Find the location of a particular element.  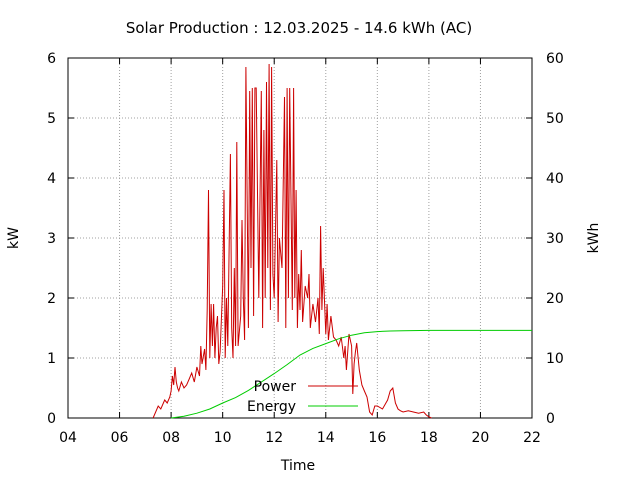

x-tick-label: 06 is located at coordinates (120, 438).